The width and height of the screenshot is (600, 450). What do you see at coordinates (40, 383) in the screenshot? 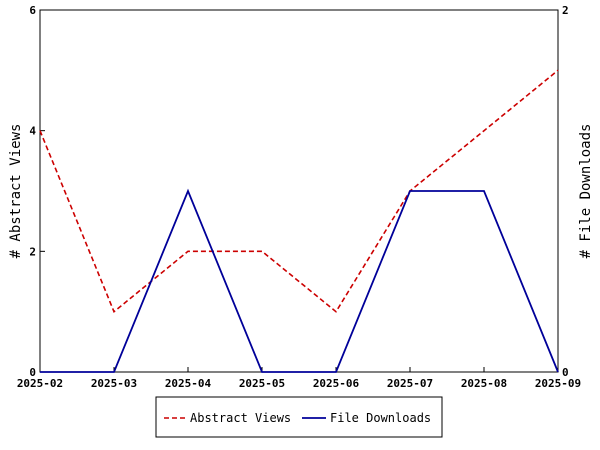
I see `x-tick-label: 2025-02` at bounding box center [40, 383].